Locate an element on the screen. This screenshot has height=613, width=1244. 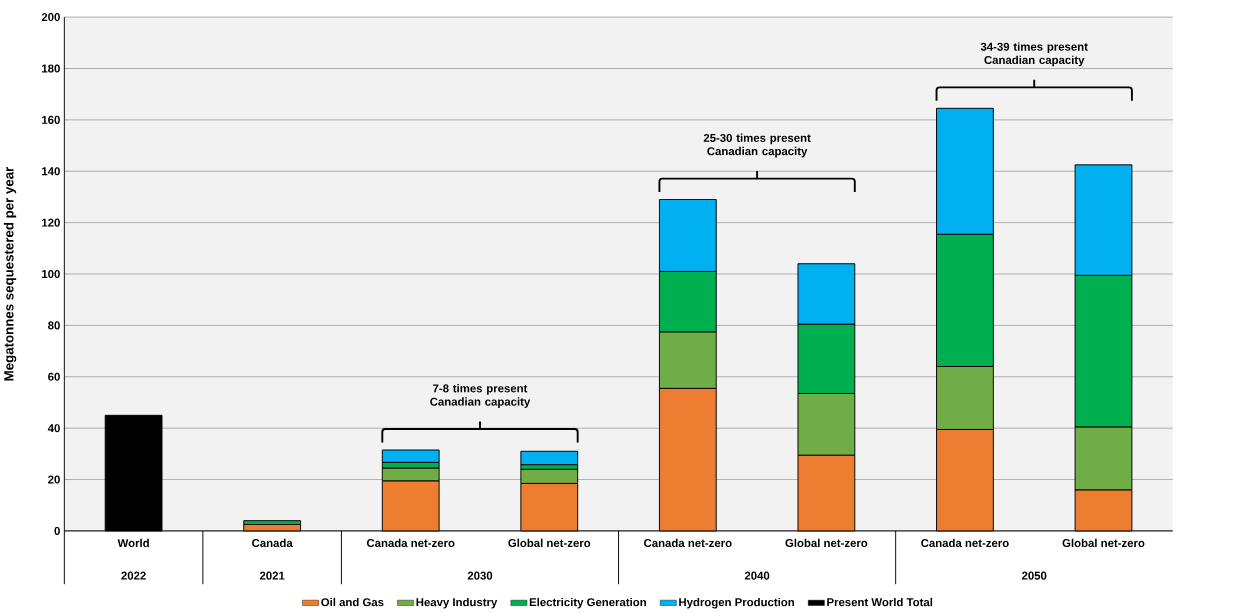
y-tick-label: 200 is located at coordinates (50, 17).